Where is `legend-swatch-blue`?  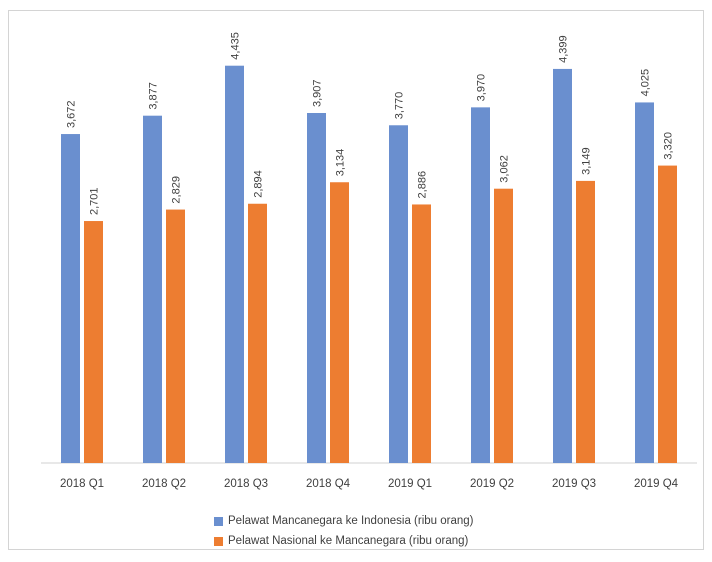 legend-swatch-blue is located at coordinates (218, 521).